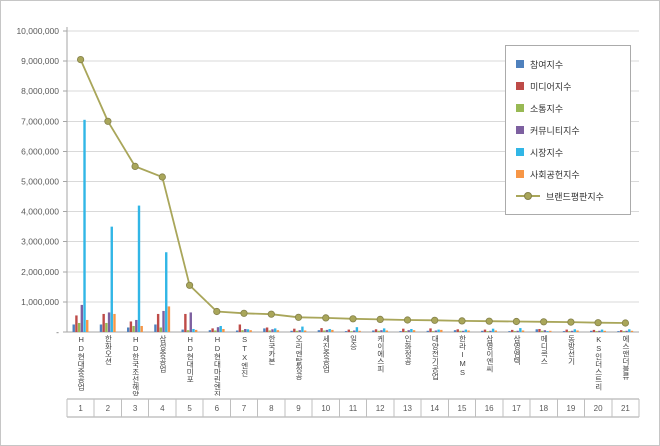 This screenshot has width=660, height=446. What do you see at coordinates (80, 408) in the screenshot?
I see `category-number: 1` at bounding box center [80, 408].